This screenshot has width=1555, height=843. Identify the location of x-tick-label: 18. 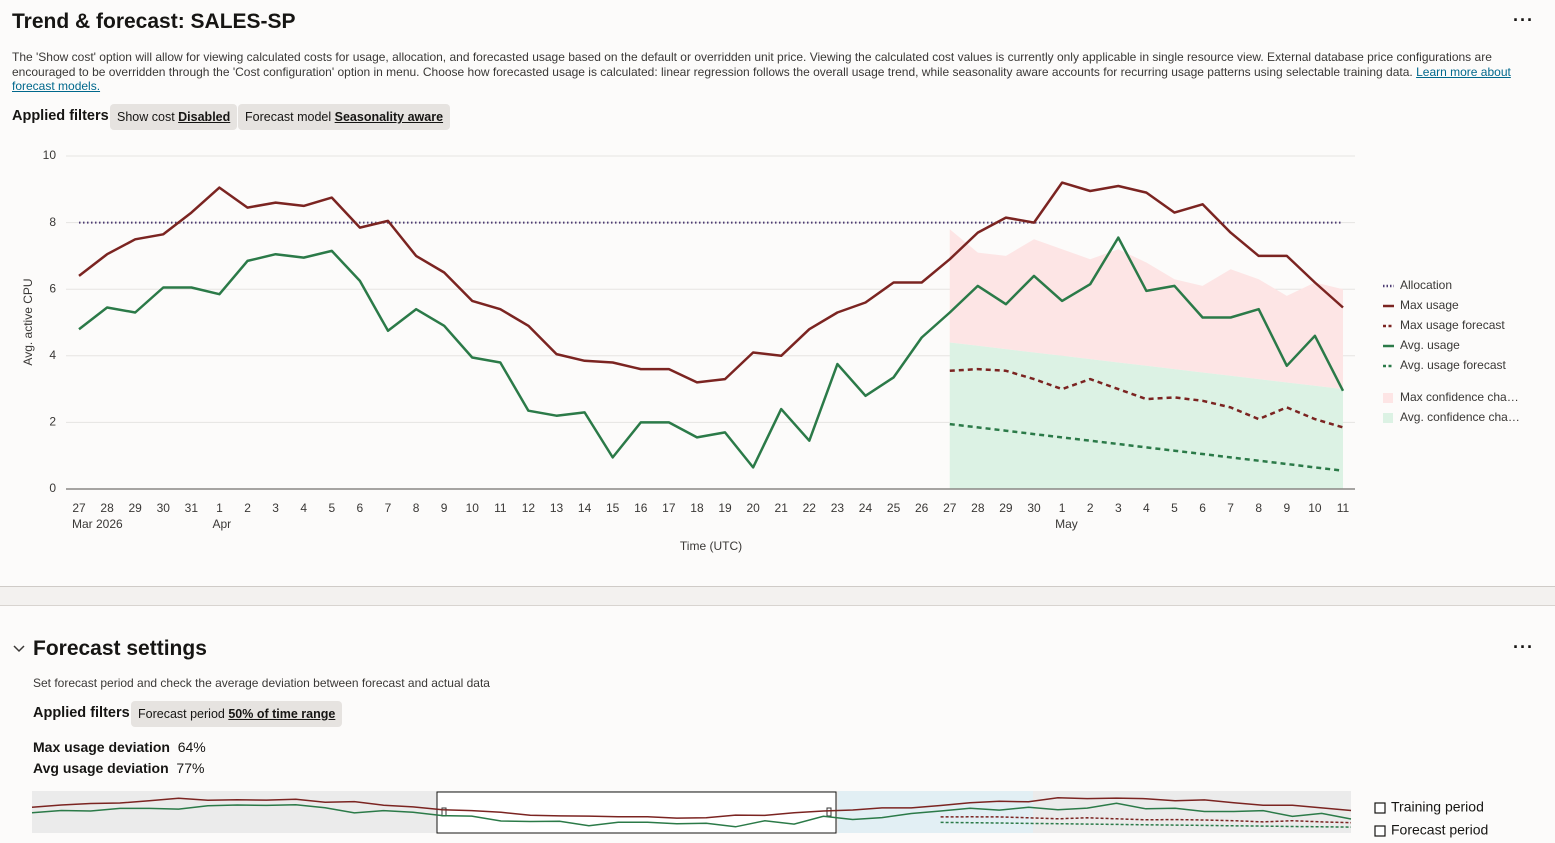
(697, 508).